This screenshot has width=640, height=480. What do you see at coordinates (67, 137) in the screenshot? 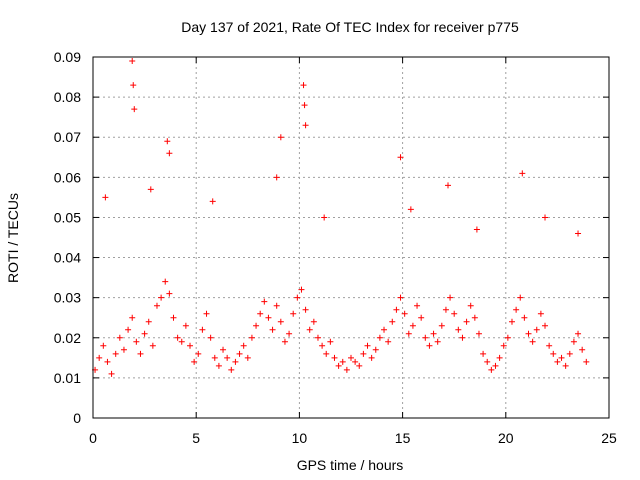
I see `y-tick-label: 0.07` at bounding box center [67, 137].